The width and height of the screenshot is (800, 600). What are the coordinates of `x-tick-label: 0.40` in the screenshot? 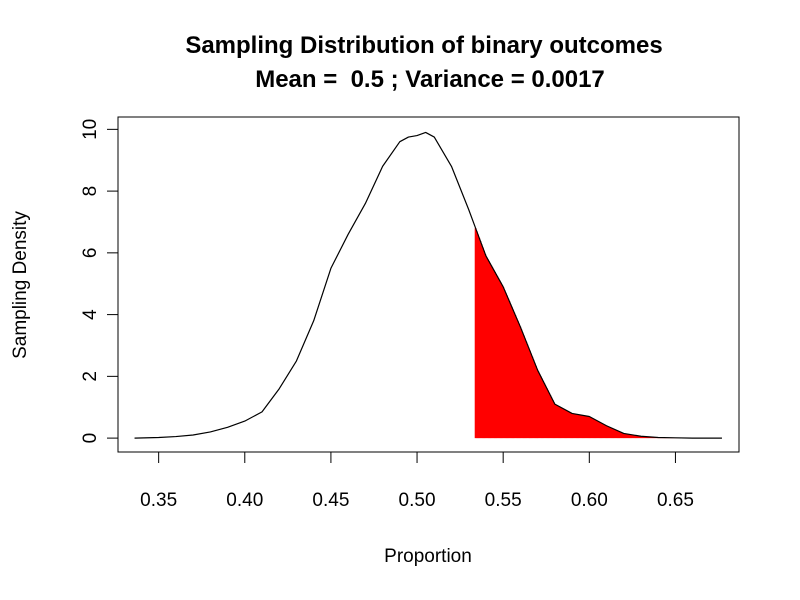 It's located at (244, 500).